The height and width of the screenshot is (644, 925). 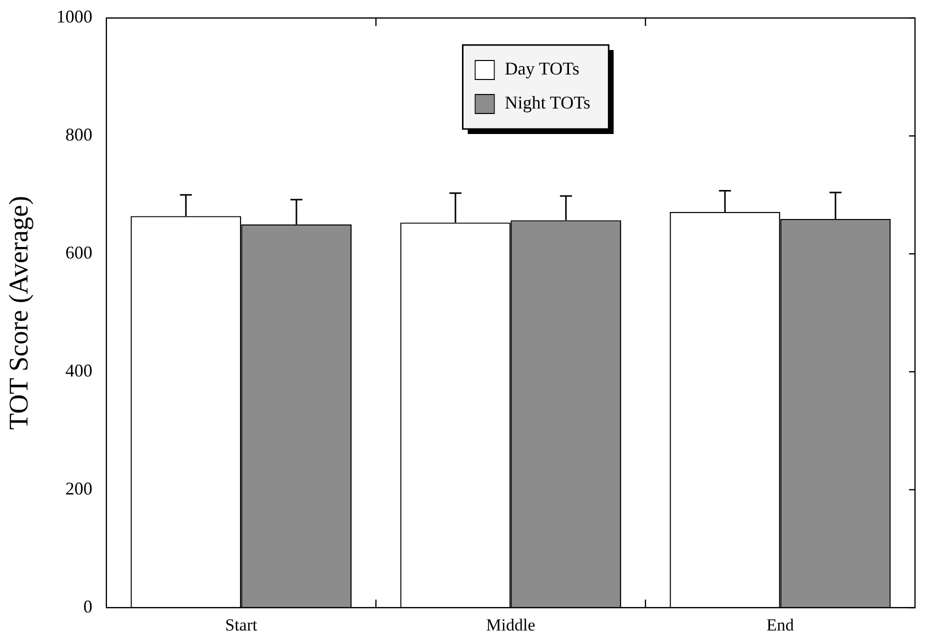 I want to click on y-tick-label: 200, so click(x=78, y=488).